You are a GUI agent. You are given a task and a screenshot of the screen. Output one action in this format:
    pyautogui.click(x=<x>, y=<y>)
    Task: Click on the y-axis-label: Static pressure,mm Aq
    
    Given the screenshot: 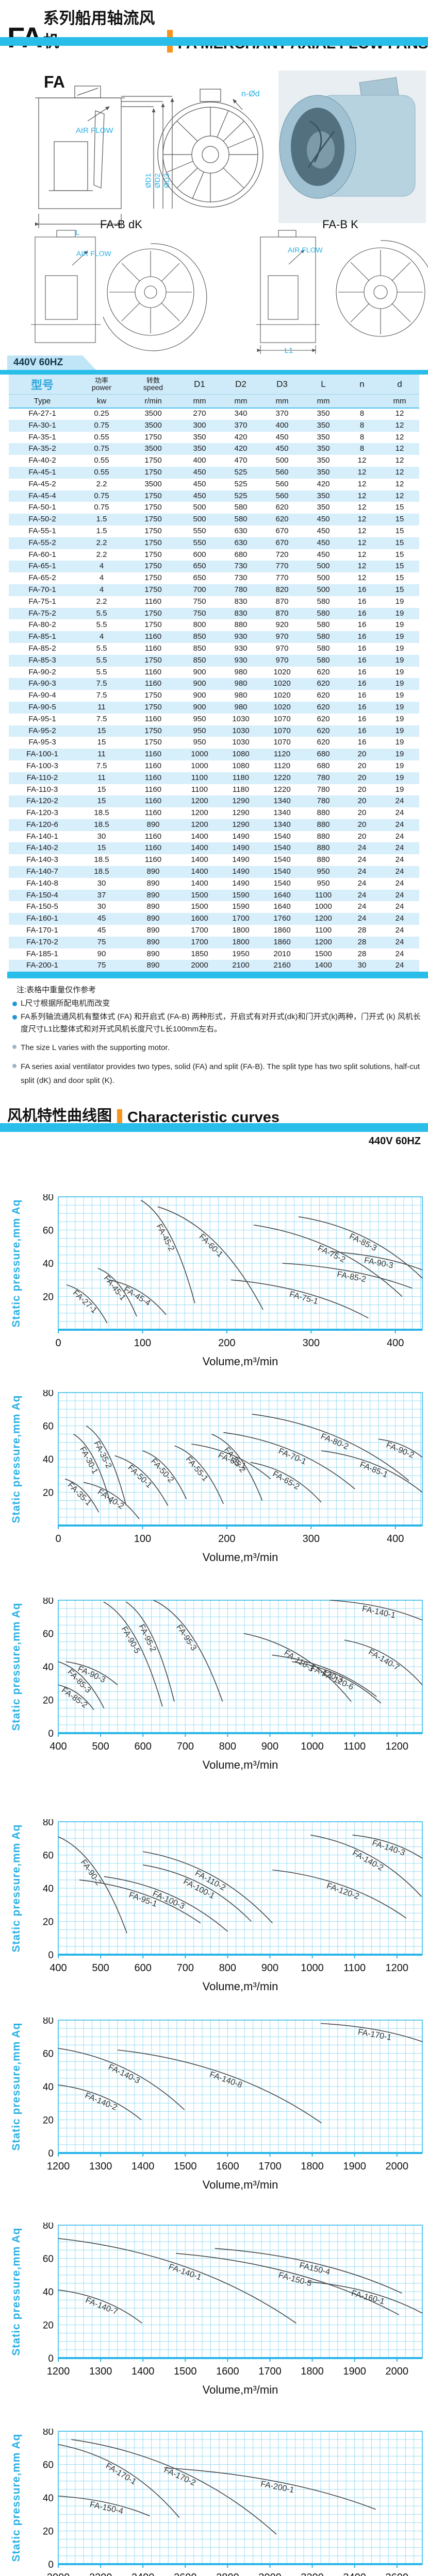 What is the action you would take?
    pyautogui.click(x=16, y=1888)
    